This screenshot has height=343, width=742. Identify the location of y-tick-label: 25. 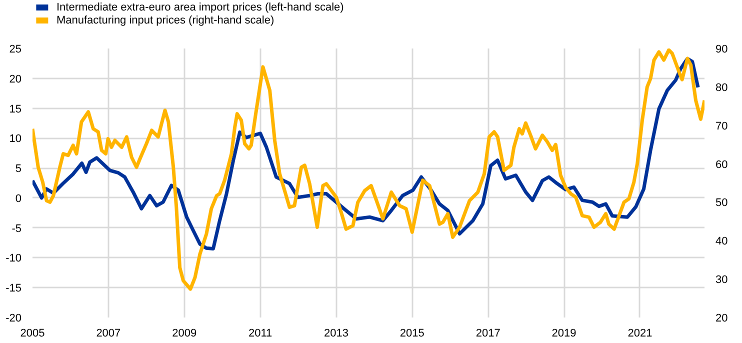
(15, 50).